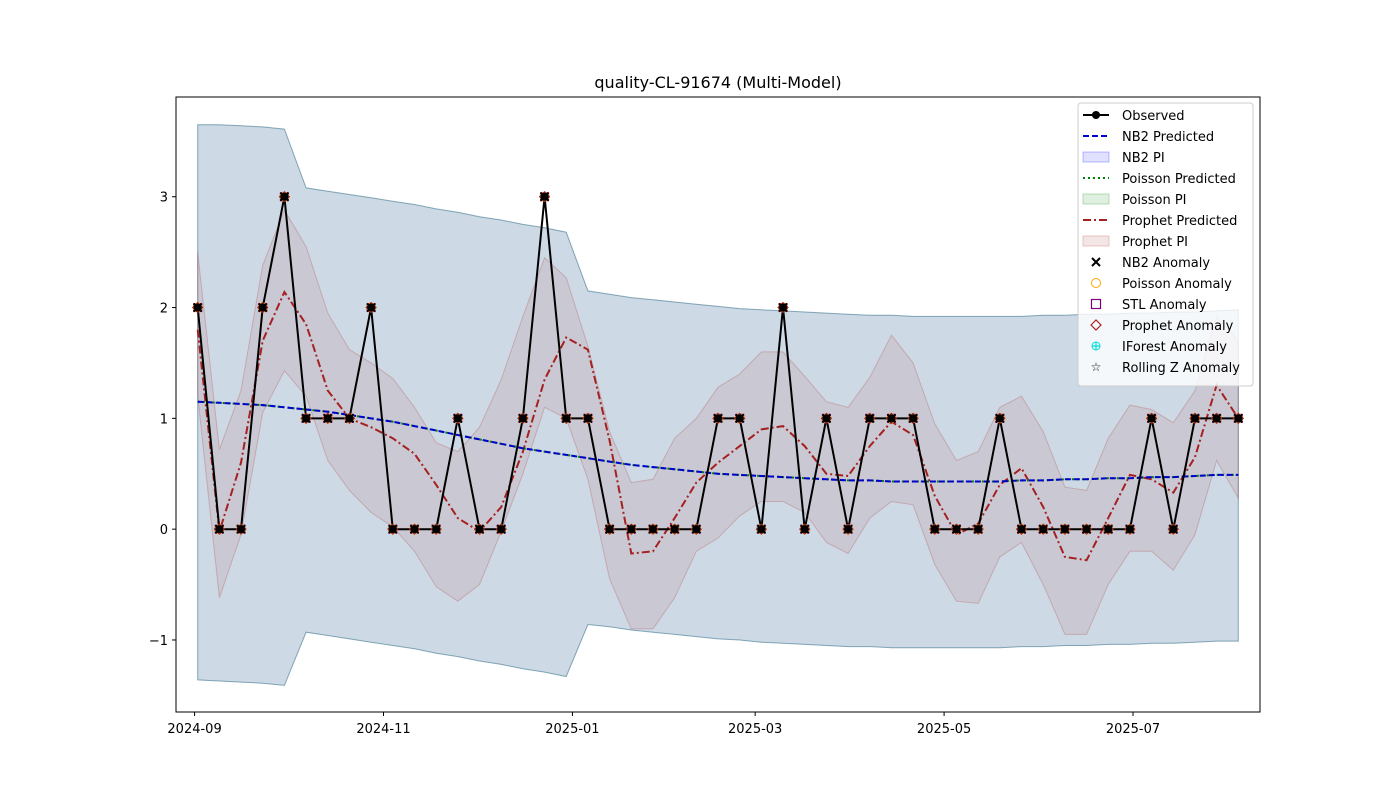  Describe the element at coordinates (1096, 115) in the screenshot. I see `legend-observed-marker` at that location.